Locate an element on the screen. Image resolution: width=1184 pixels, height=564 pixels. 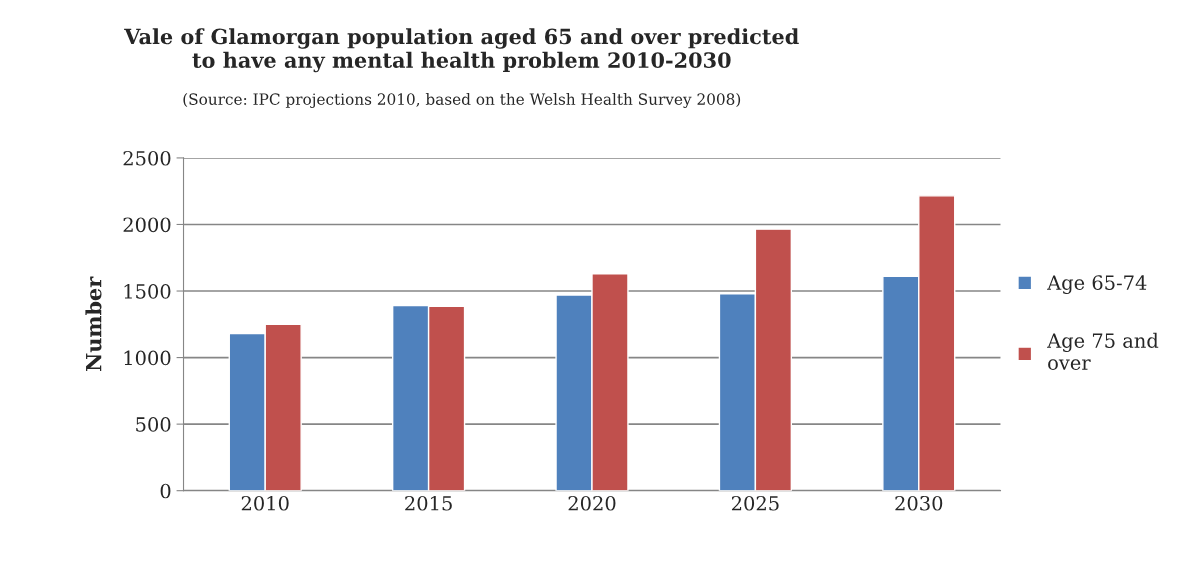
y-tick-label: 1000 is located at coordinates (147, 358).